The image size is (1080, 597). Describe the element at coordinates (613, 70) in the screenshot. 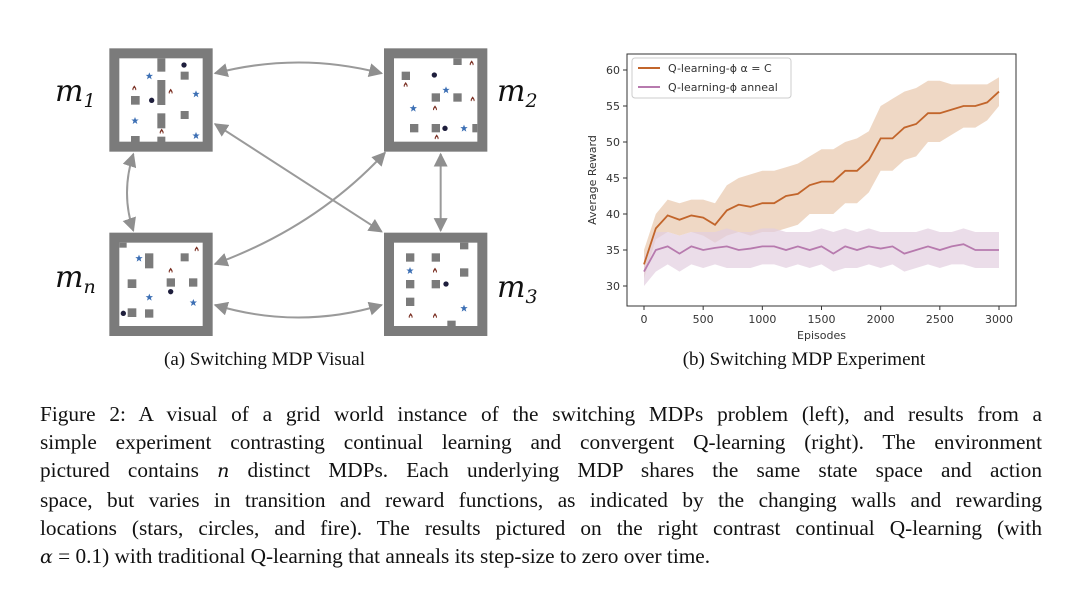

I see `y-tick-label: 60` at that location.